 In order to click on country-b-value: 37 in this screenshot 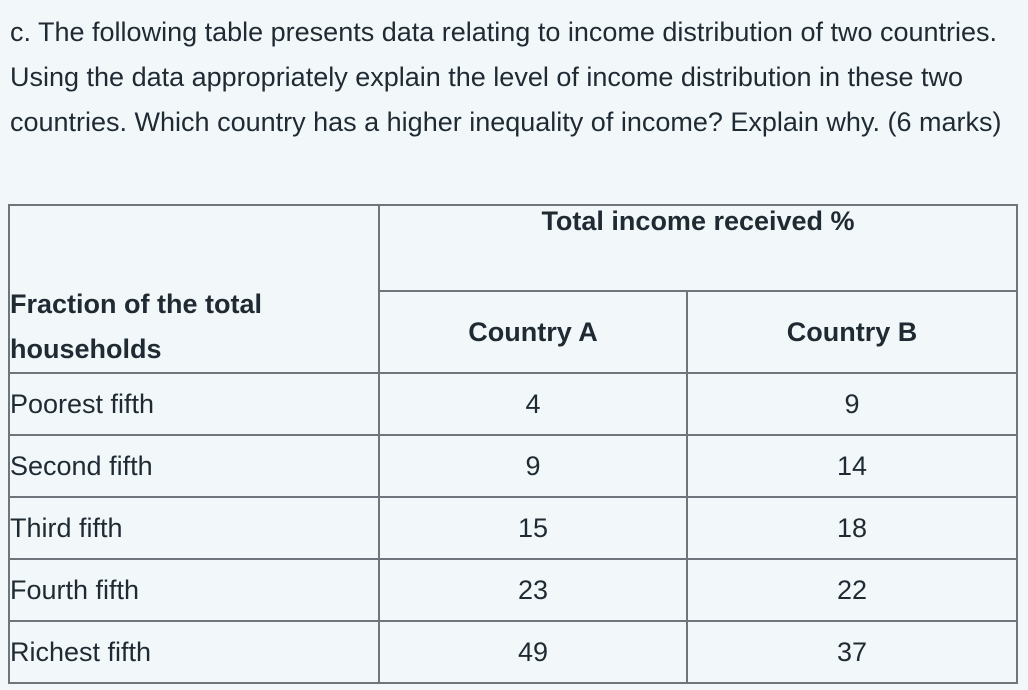, I will do `click(852, 652)`.